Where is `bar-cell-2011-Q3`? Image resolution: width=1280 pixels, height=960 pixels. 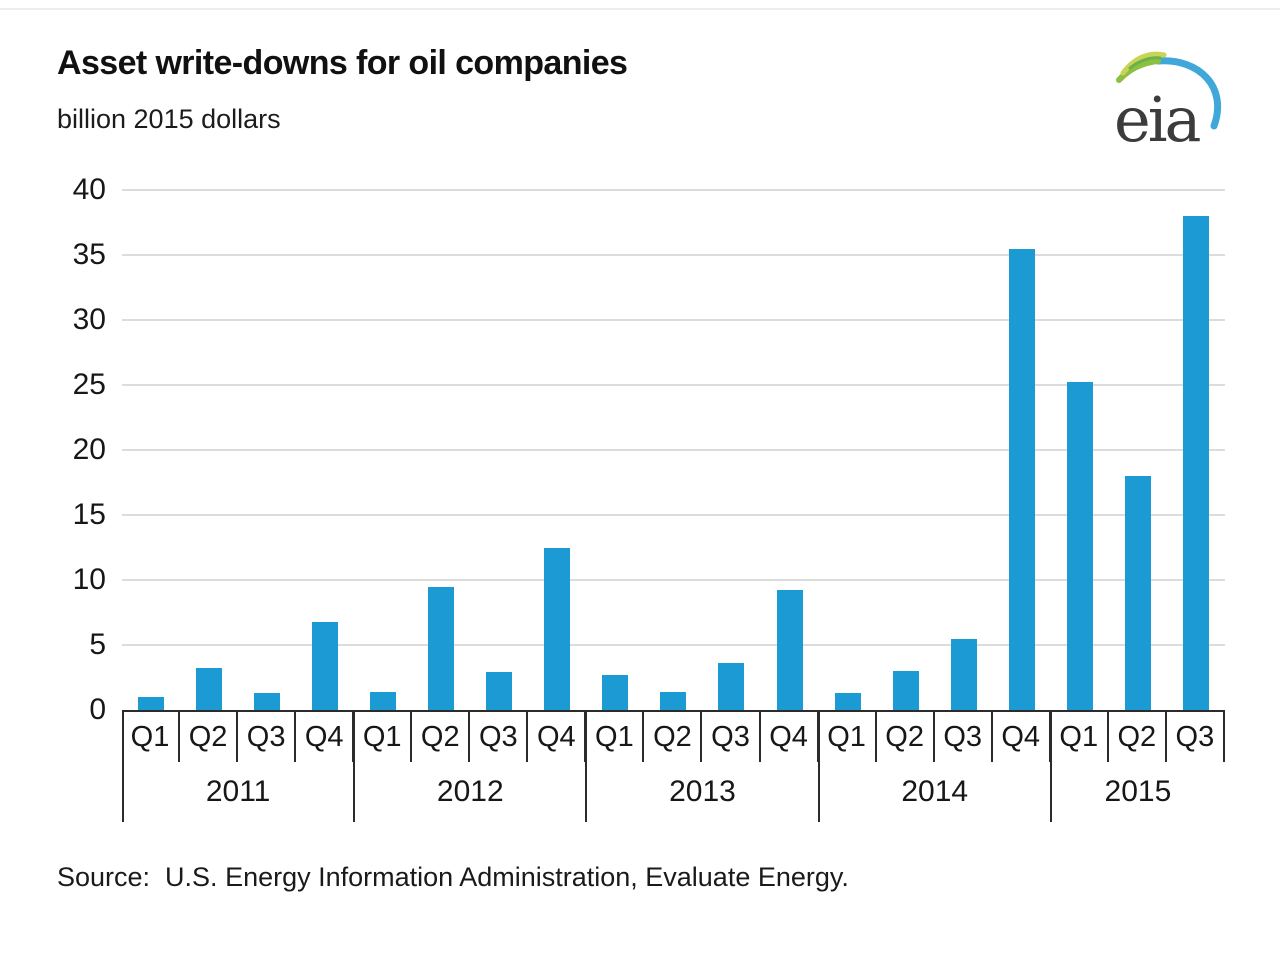
bar-cell-2011-Q3 is located at coordinates (267, 450).